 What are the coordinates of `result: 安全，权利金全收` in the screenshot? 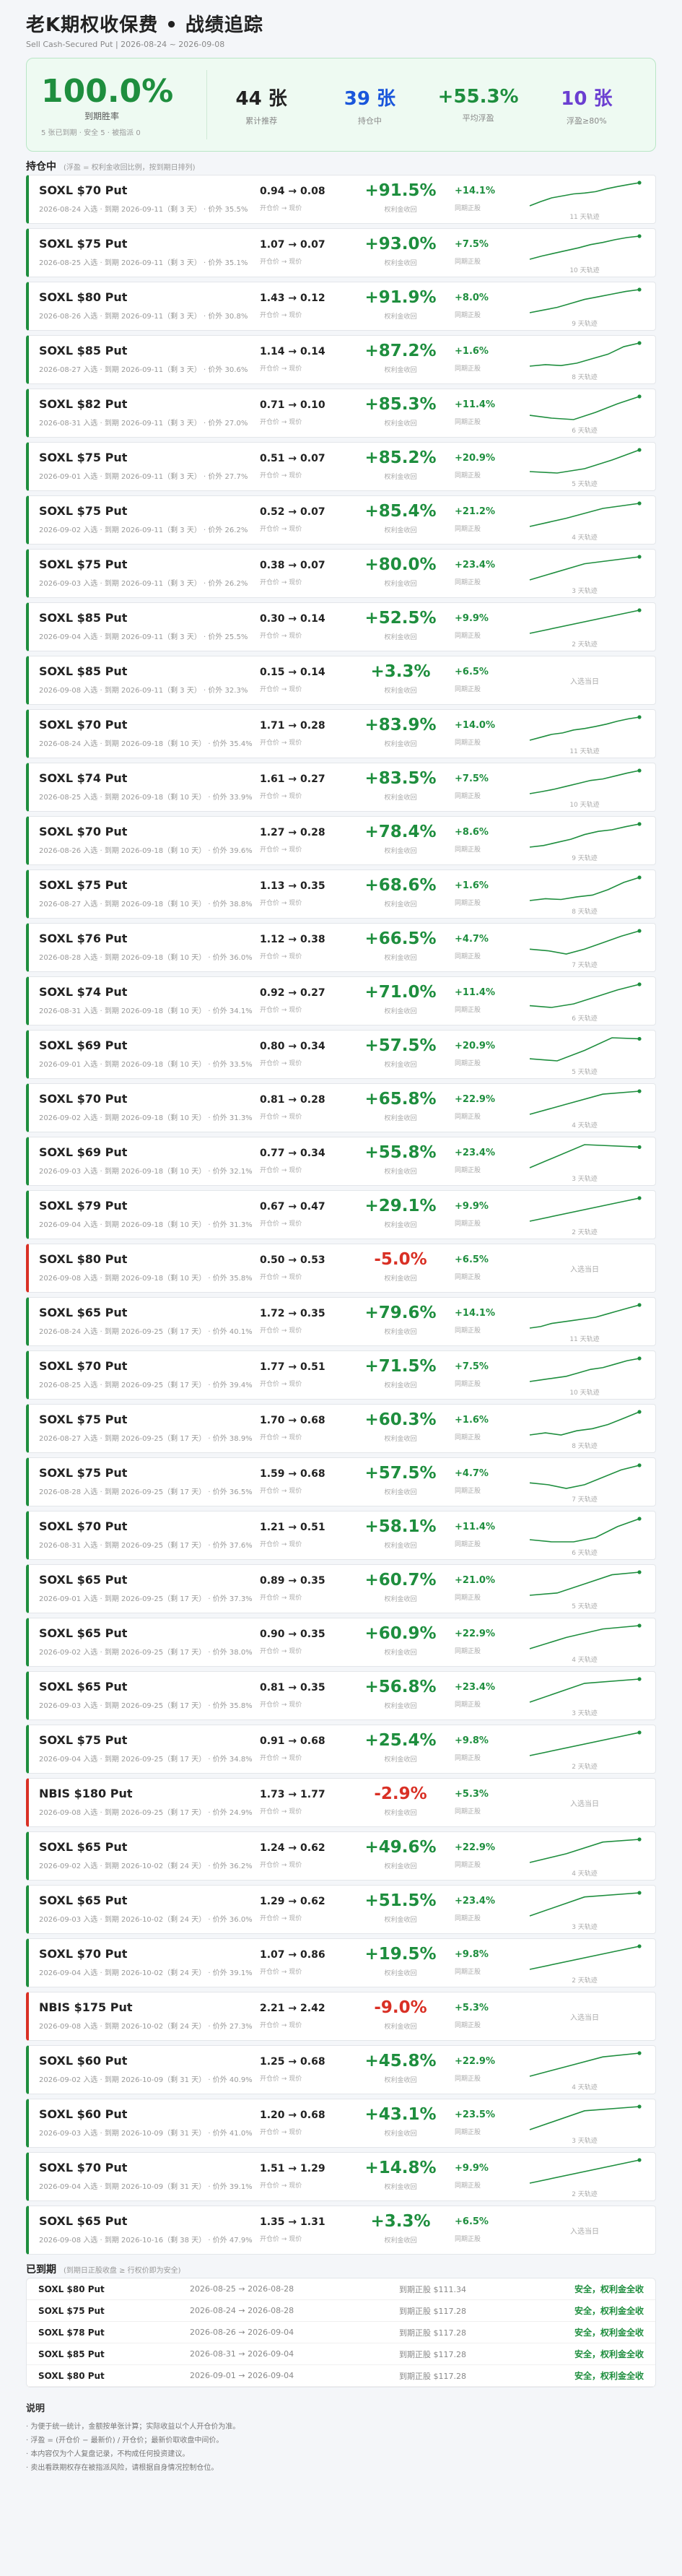 It's located at (609, 2311).